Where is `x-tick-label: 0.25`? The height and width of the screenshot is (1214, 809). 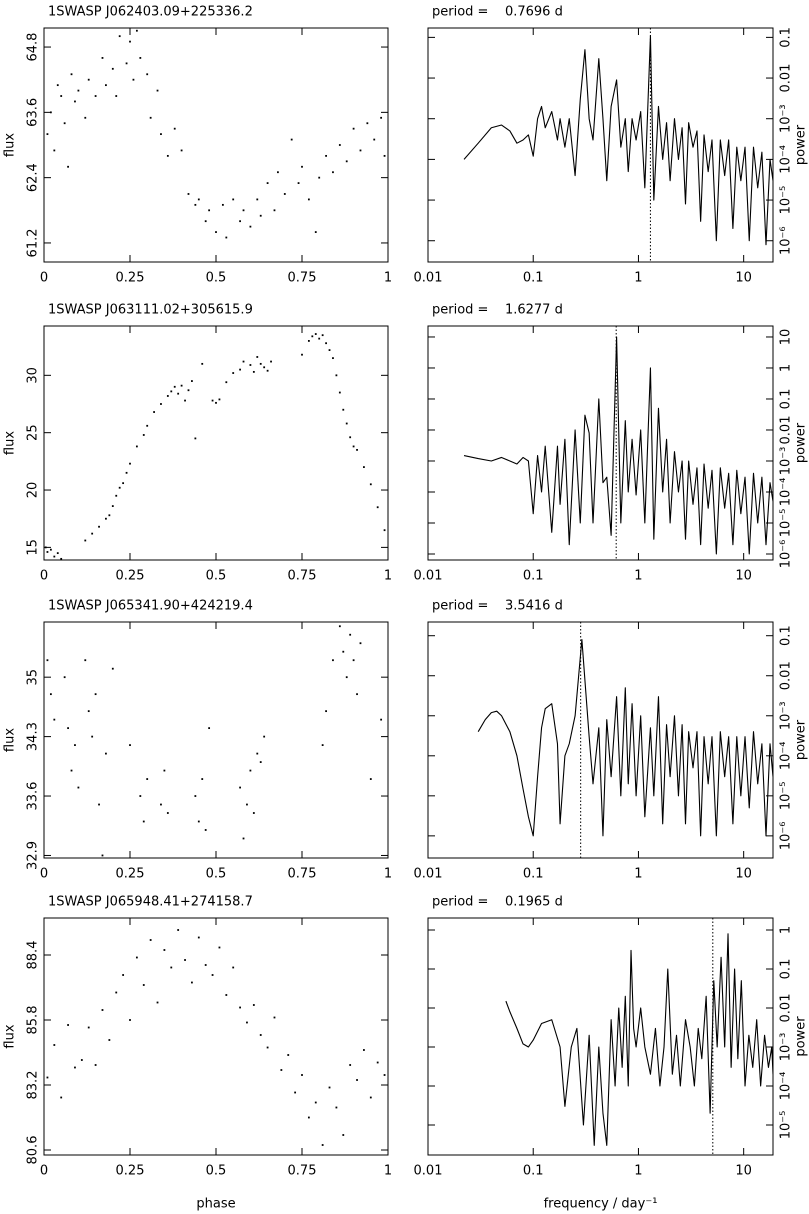 x-tick-label: 0.25 is located at coordinates (130, 576).